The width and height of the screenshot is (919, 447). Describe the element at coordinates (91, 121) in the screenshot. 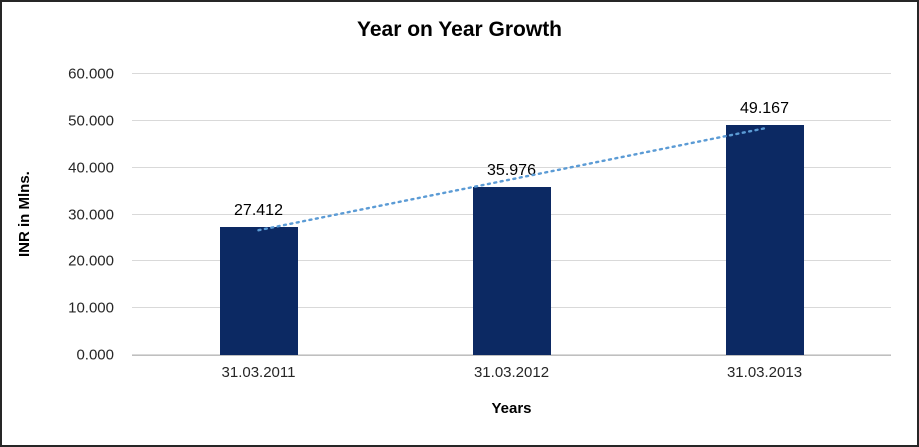

I see `y-tick-label: 50.000` at that location.